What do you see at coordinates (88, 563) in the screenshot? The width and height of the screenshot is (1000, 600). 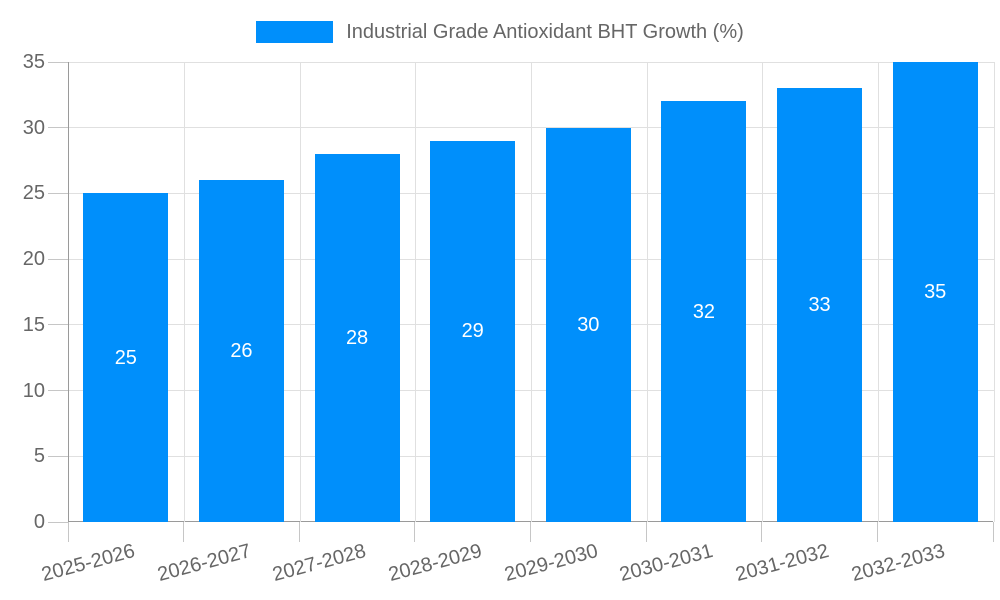 I see `x-axis-tick-label: 2025-2026` at bounding box center [88, 563].